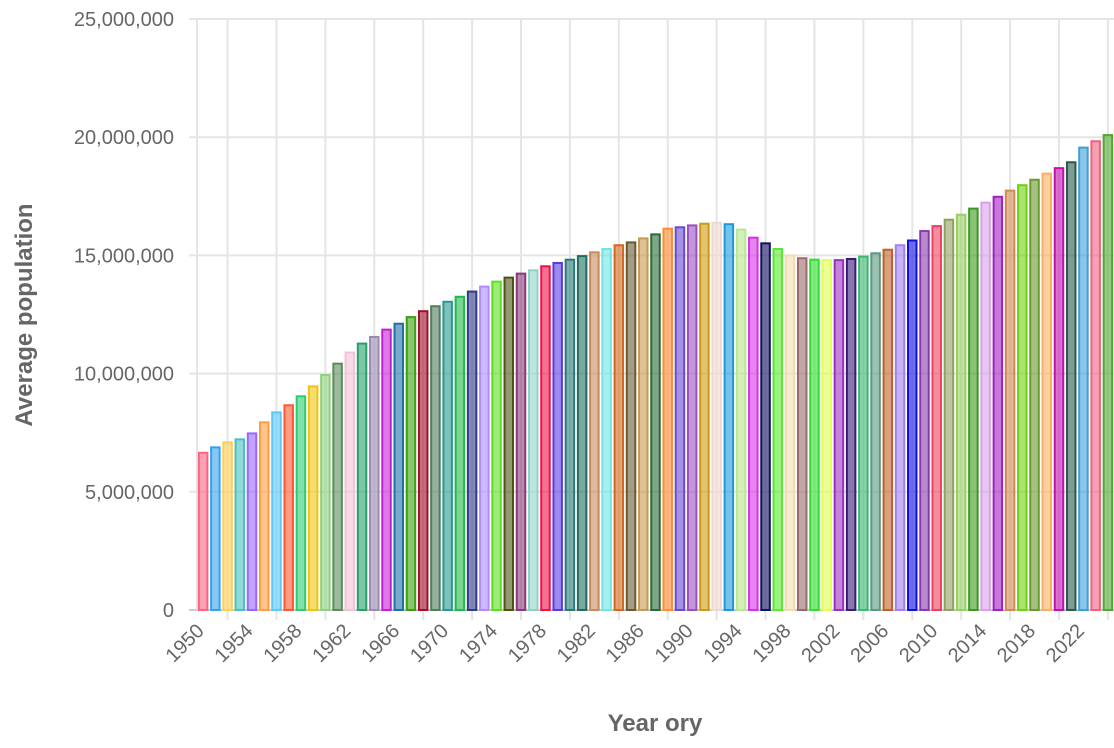 Image resolution: width=1114 pixels, height=748 pixels. I want to click on bar-2017, so click(1022, 397).